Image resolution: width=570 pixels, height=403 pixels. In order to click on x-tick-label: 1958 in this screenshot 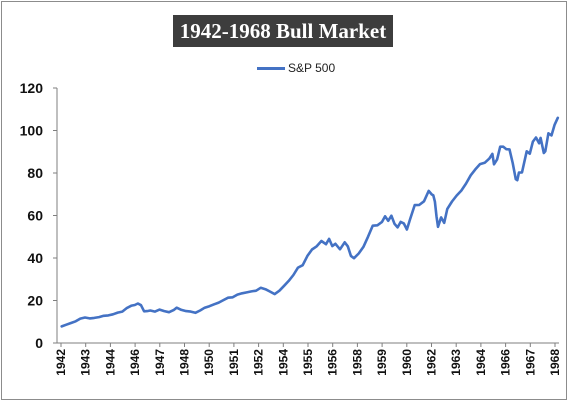, I will do `click(357, 362)`.